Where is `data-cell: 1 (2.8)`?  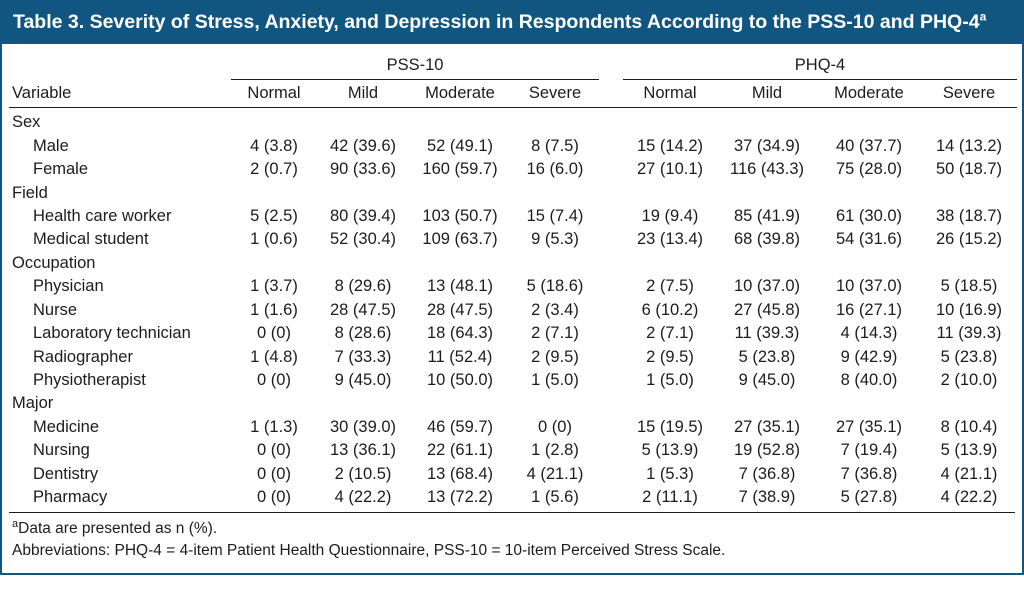
data-cell: 1 (2.8) is located at coordinates (555, 450).